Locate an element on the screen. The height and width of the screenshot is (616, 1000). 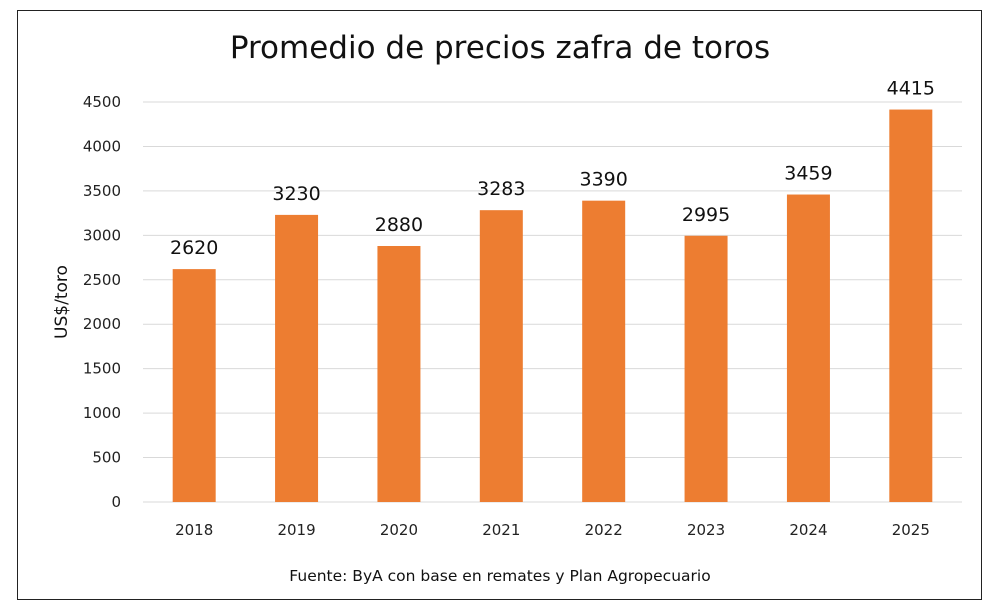
y-axis-label: US$/toro is located at coordinates (62, 302).